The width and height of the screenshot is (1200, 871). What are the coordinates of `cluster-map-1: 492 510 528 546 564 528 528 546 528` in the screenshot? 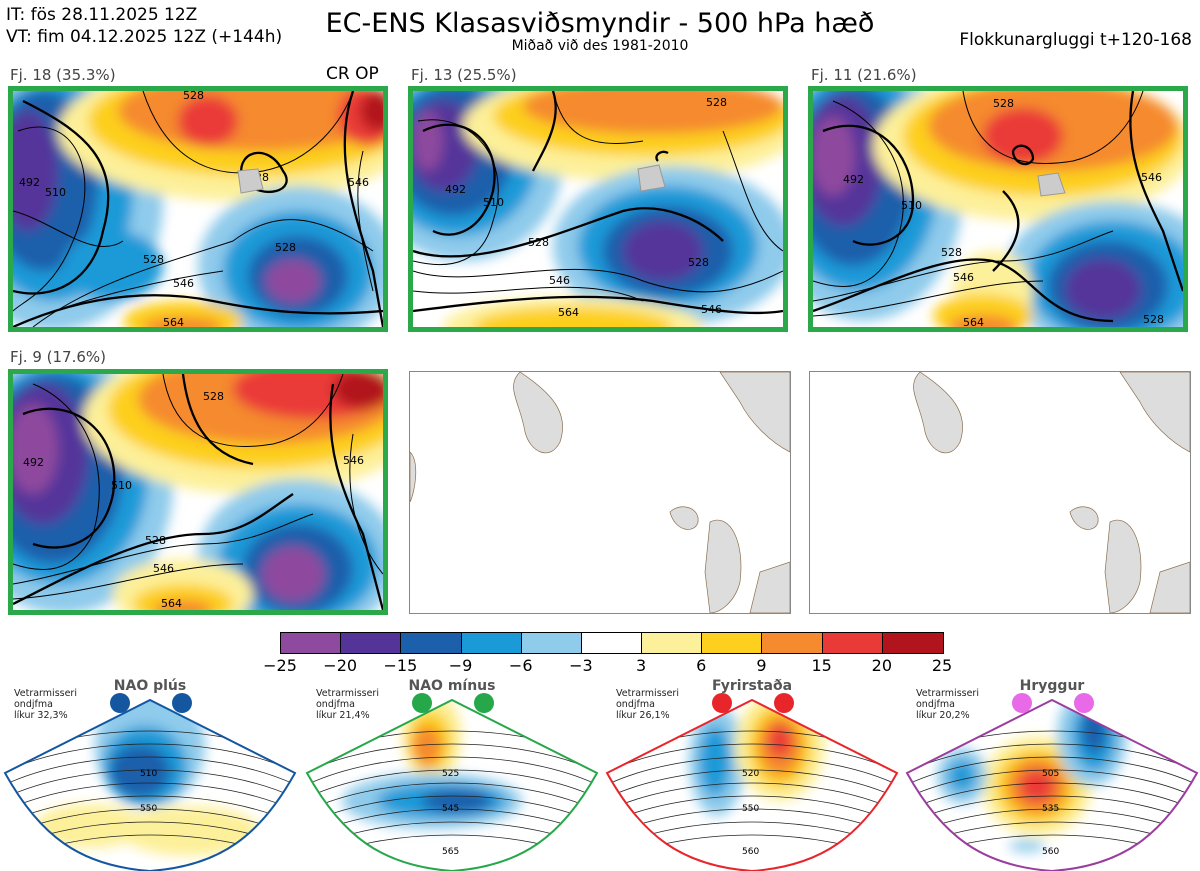 It's located at (198, 209).